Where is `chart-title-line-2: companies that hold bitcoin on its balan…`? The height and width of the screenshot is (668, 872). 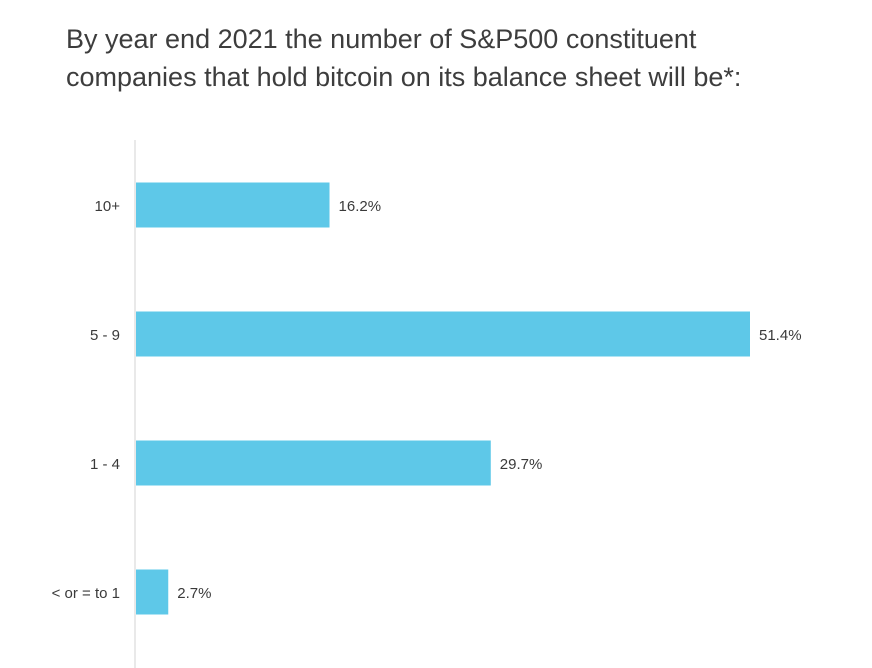
chart-title-line-2: companies that hold bitcoin on its balan… is located at coordinates (404, 77).